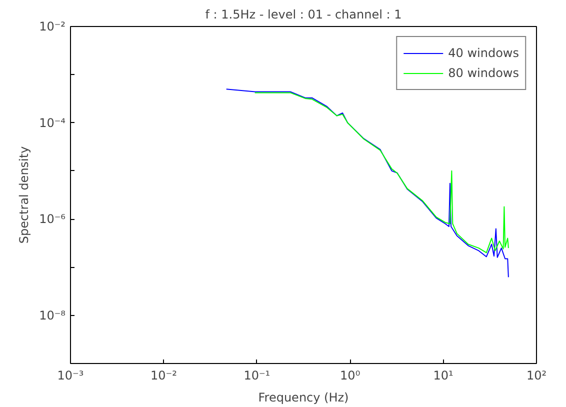 The height and width of the screenshot is (407, 566). What do you see at coordinates (483, 73) in the screenshot?
I see `legend-label: 80 windows` at bounding box center [483, 73].